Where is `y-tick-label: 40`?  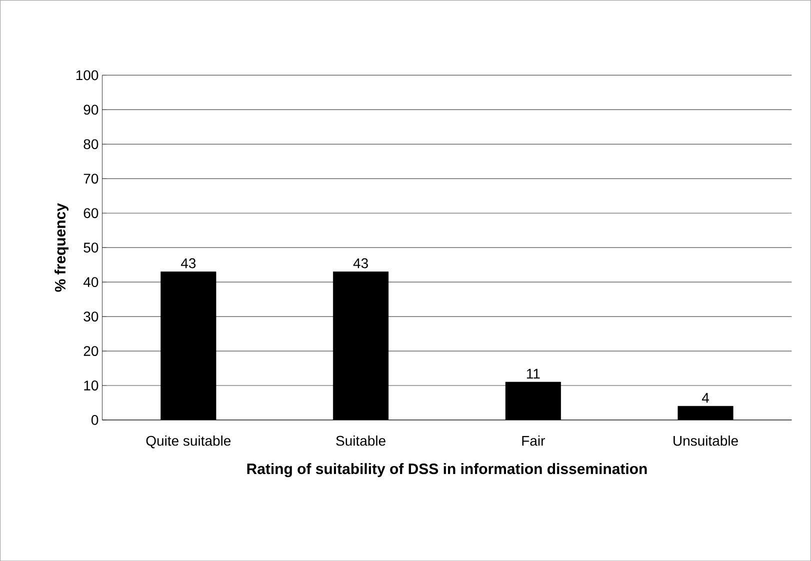 y-tick-label: 40 is located at coordinates (90, 282).